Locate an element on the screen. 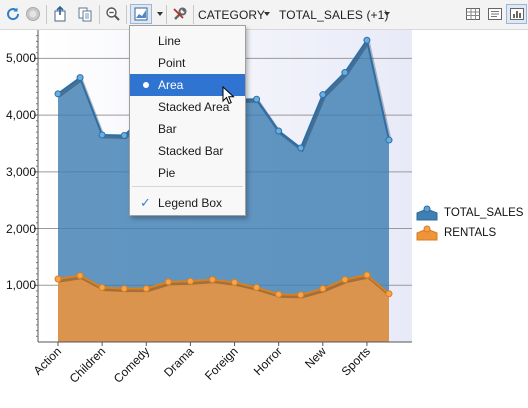 This screenshot has width=528, height=408. rentals-line is located at coordinates (223, 284).